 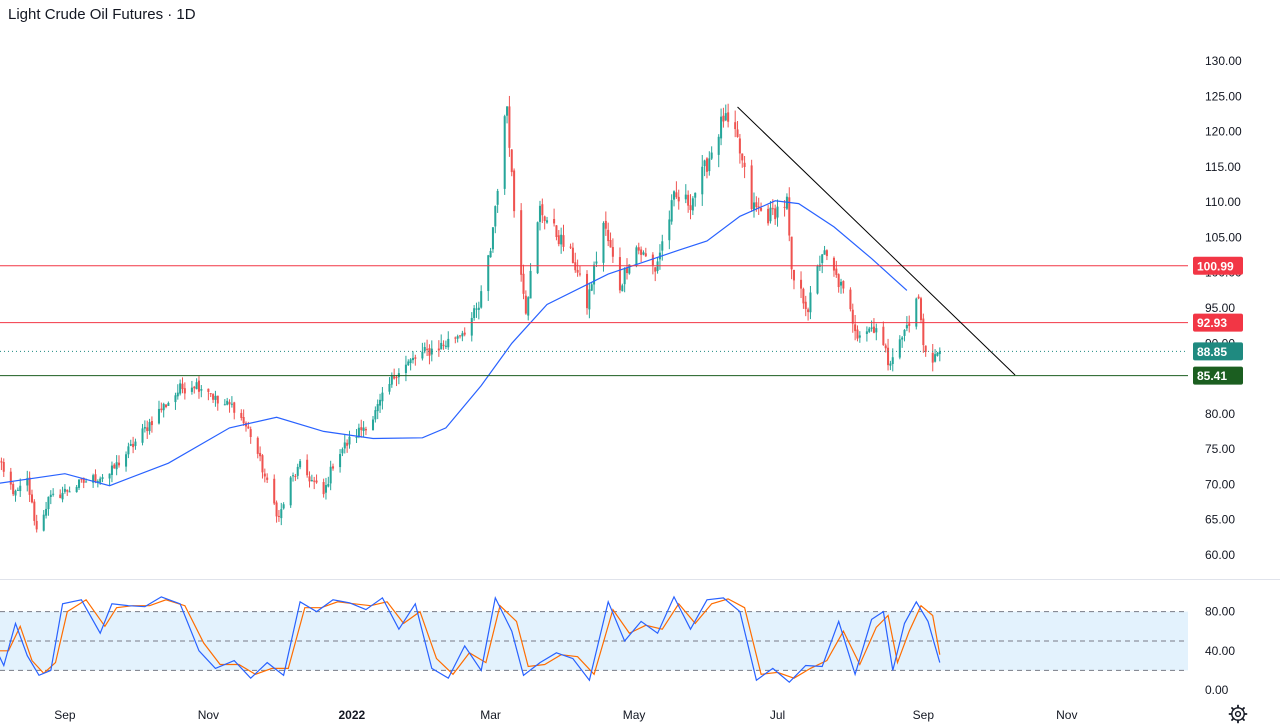 What do you see at coordinates (1223, 96) in the screenshot?
I see `price-tick-label: 125.00` at bounding box center [1223, 96].